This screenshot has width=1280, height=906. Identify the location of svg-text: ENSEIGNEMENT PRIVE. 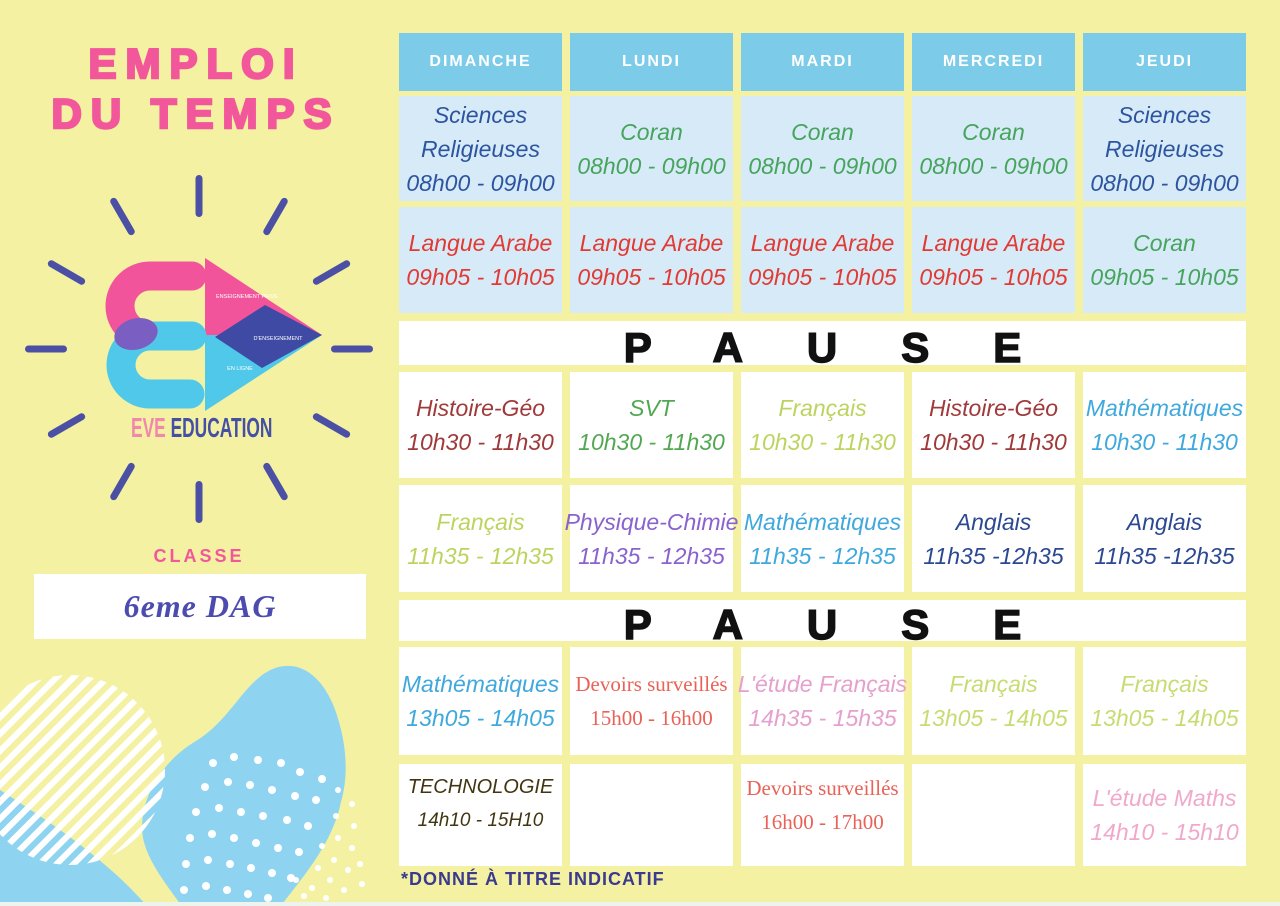
(247, 297).